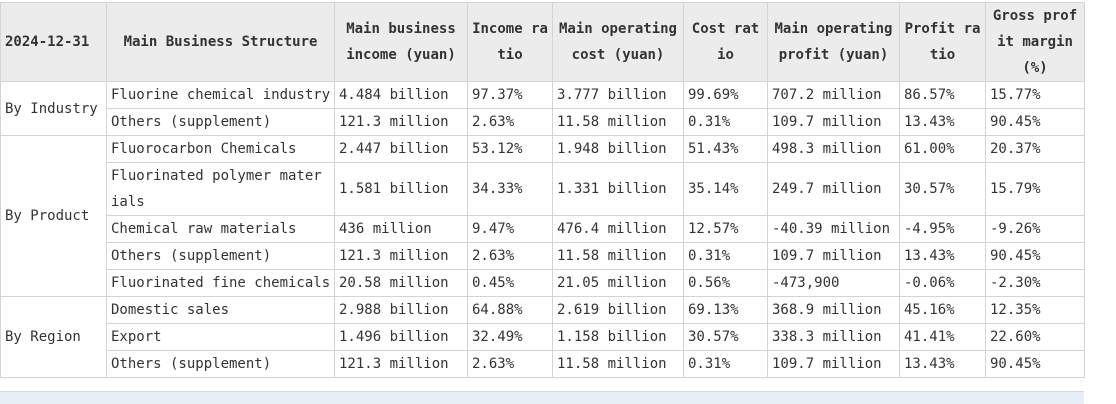 Image resolution: width=1116 pixels, height=404 pixels. I want to click on income-ratio-cell: 53.12%, so click(510, 149).